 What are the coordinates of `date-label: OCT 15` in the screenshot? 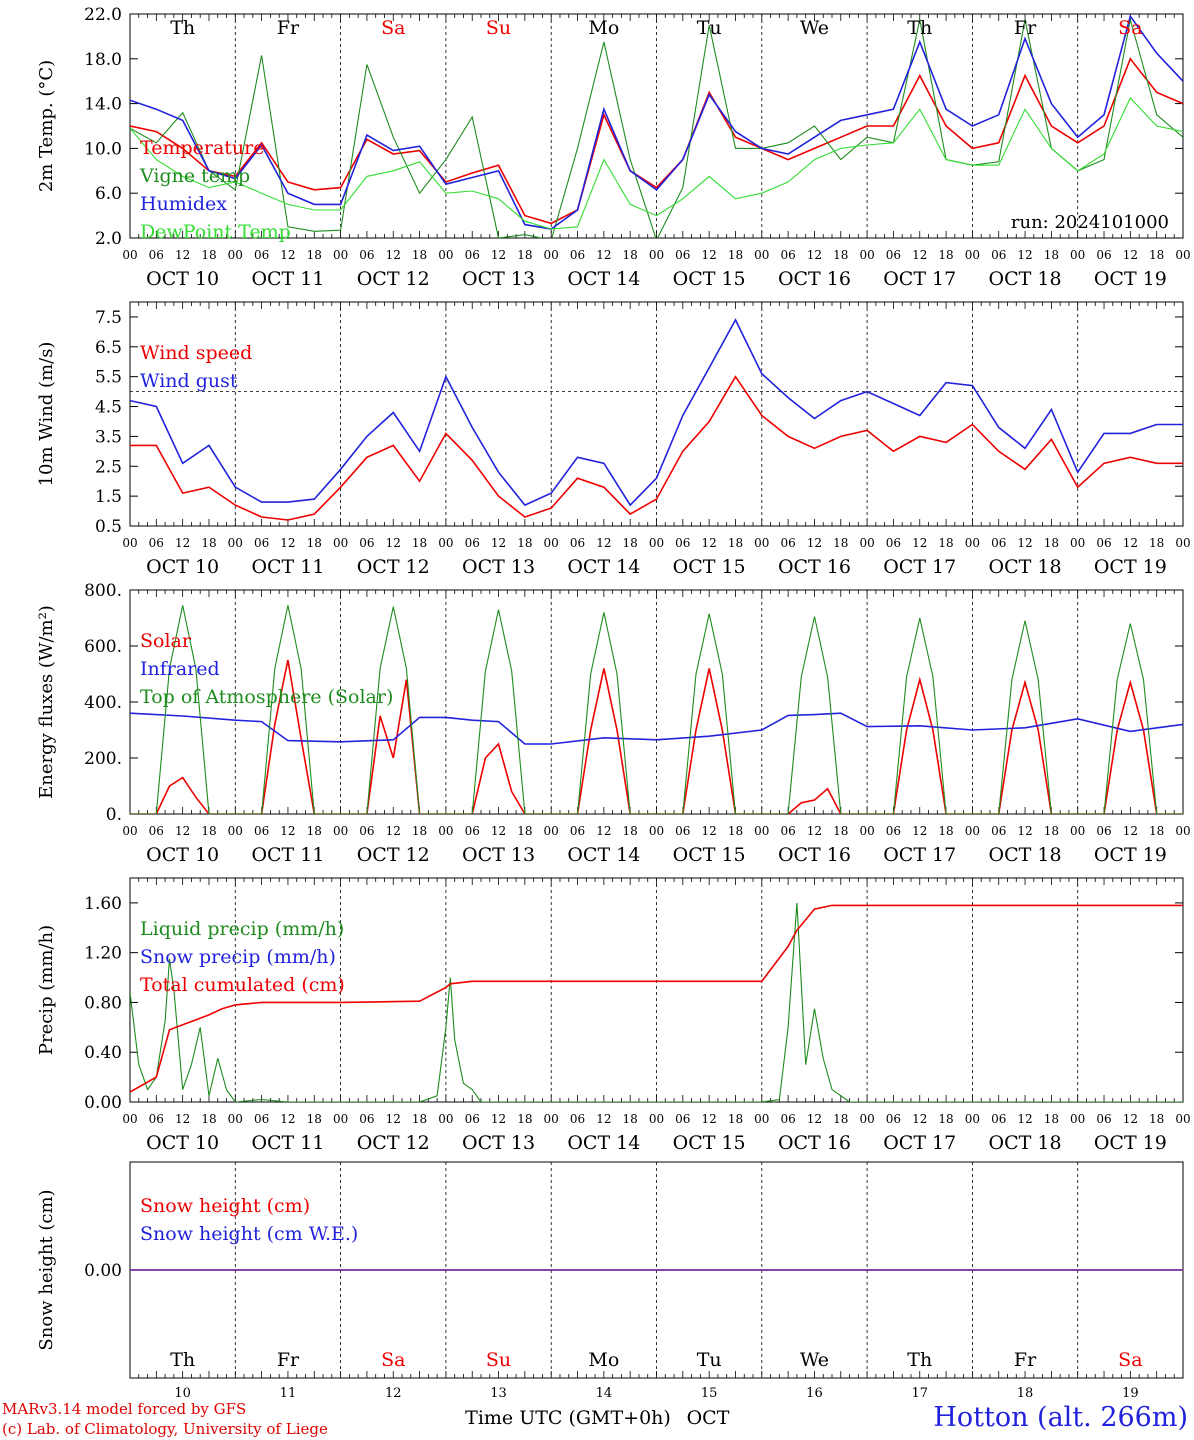 It's located at (709, 855).